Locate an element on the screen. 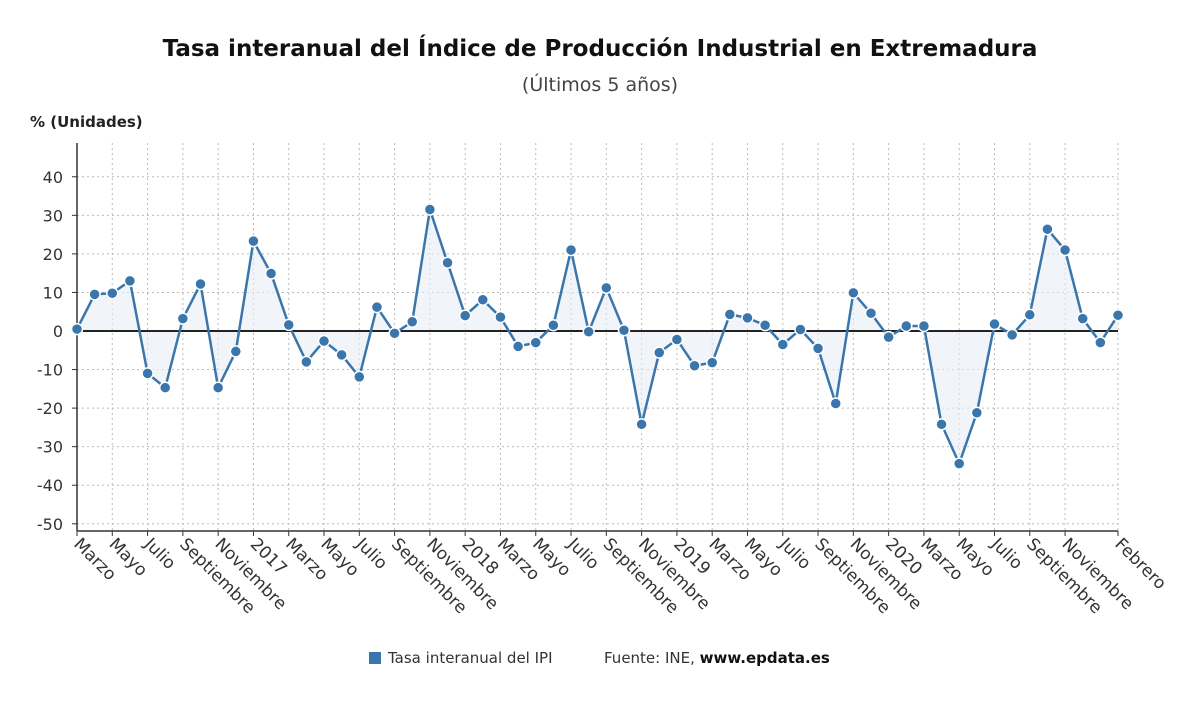 This screenshot has width=1200, height=709. source-site: www.epdata.es is located at coordinates (765, 658).